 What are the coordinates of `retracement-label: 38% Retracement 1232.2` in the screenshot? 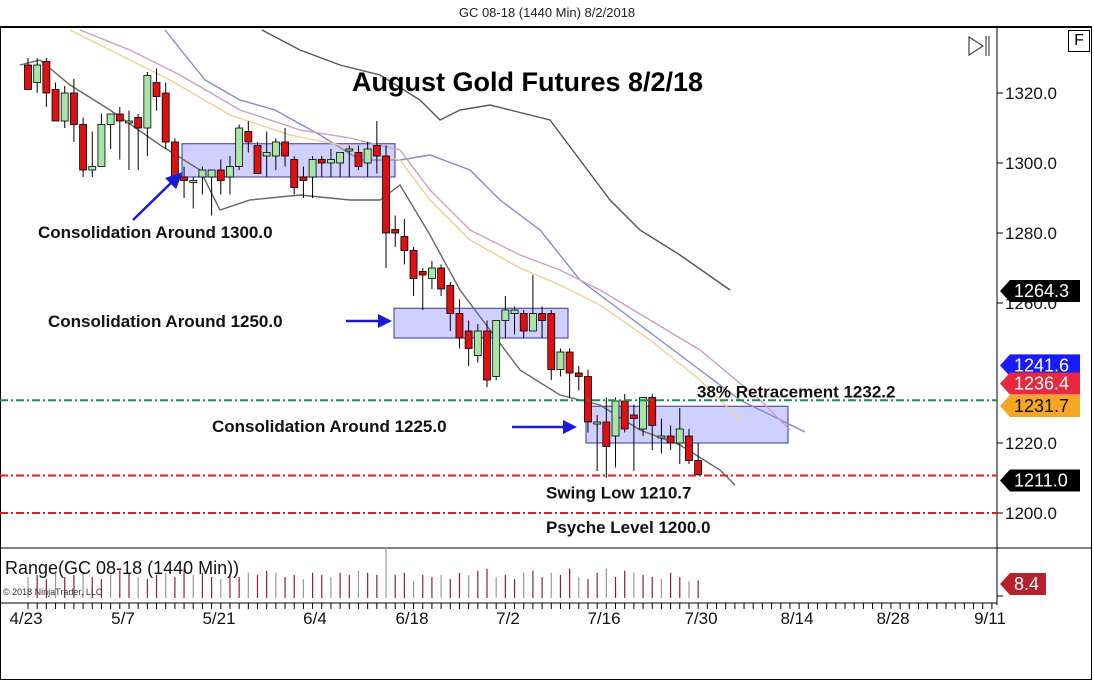 It's located at (796, 391).